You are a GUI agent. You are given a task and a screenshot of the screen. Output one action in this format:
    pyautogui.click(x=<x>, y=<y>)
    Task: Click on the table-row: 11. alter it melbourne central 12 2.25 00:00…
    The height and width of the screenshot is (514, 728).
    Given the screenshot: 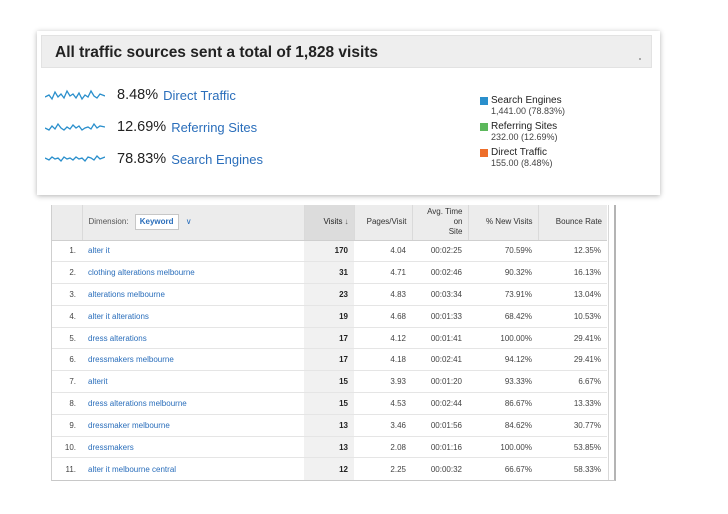 What is the action you would take?
    pyautogui.click(x=329, y=468)
    